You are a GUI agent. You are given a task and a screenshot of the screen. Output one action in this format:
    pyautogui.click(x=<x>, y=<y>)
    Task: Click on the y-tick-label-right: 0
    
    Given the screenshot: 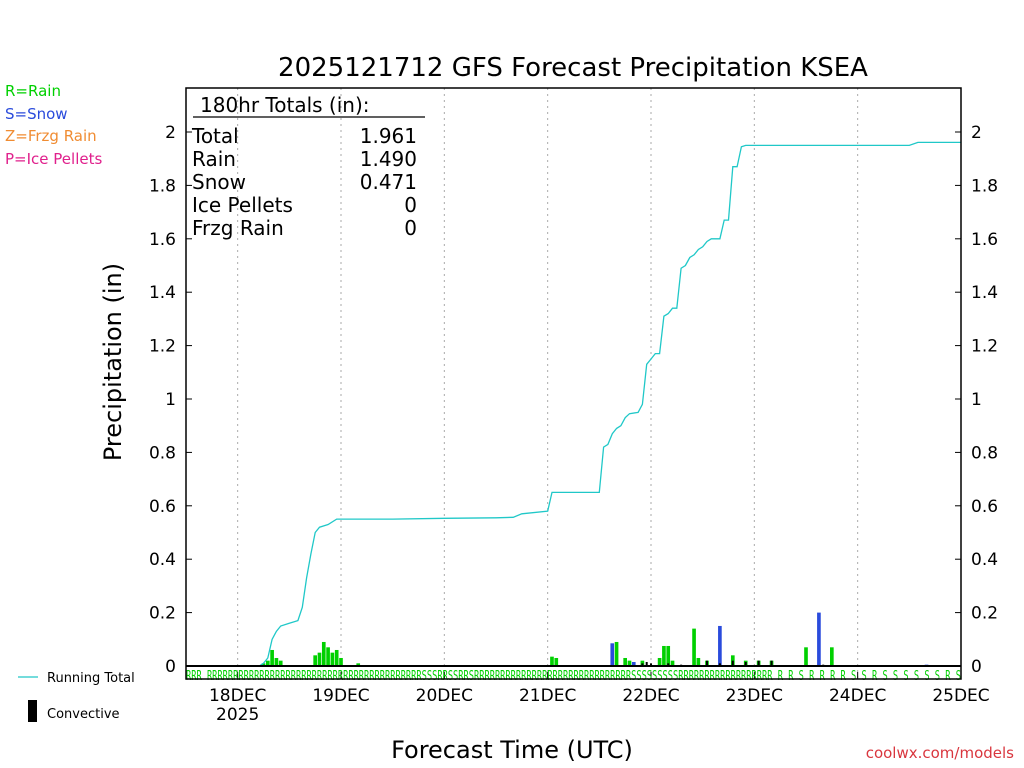 What is the action you would take?
    pyautogui.click(x=976, y=667)
    